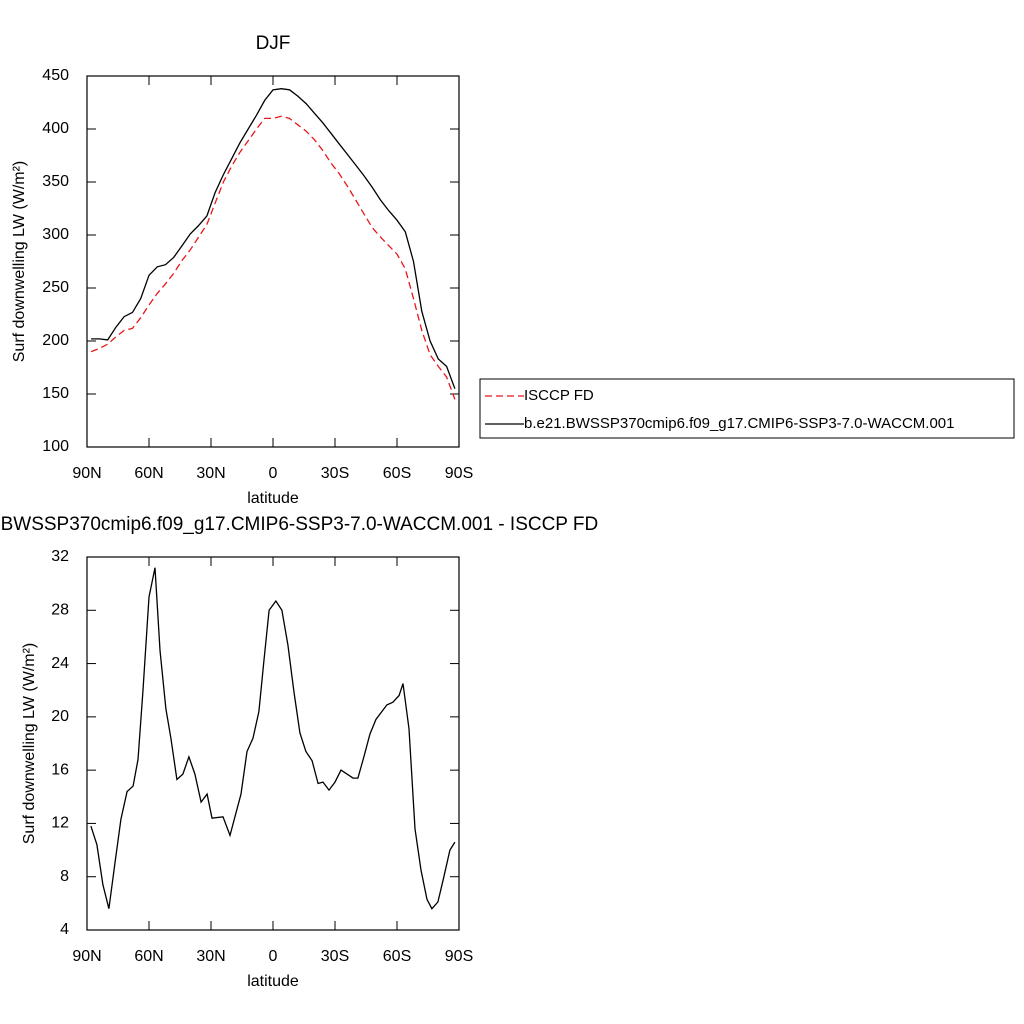 This screenshot has height=1024, width=1024. Describe the element at coordinates (55, 181) in the screenshot. I see `y-tick-label: 350` at that location.